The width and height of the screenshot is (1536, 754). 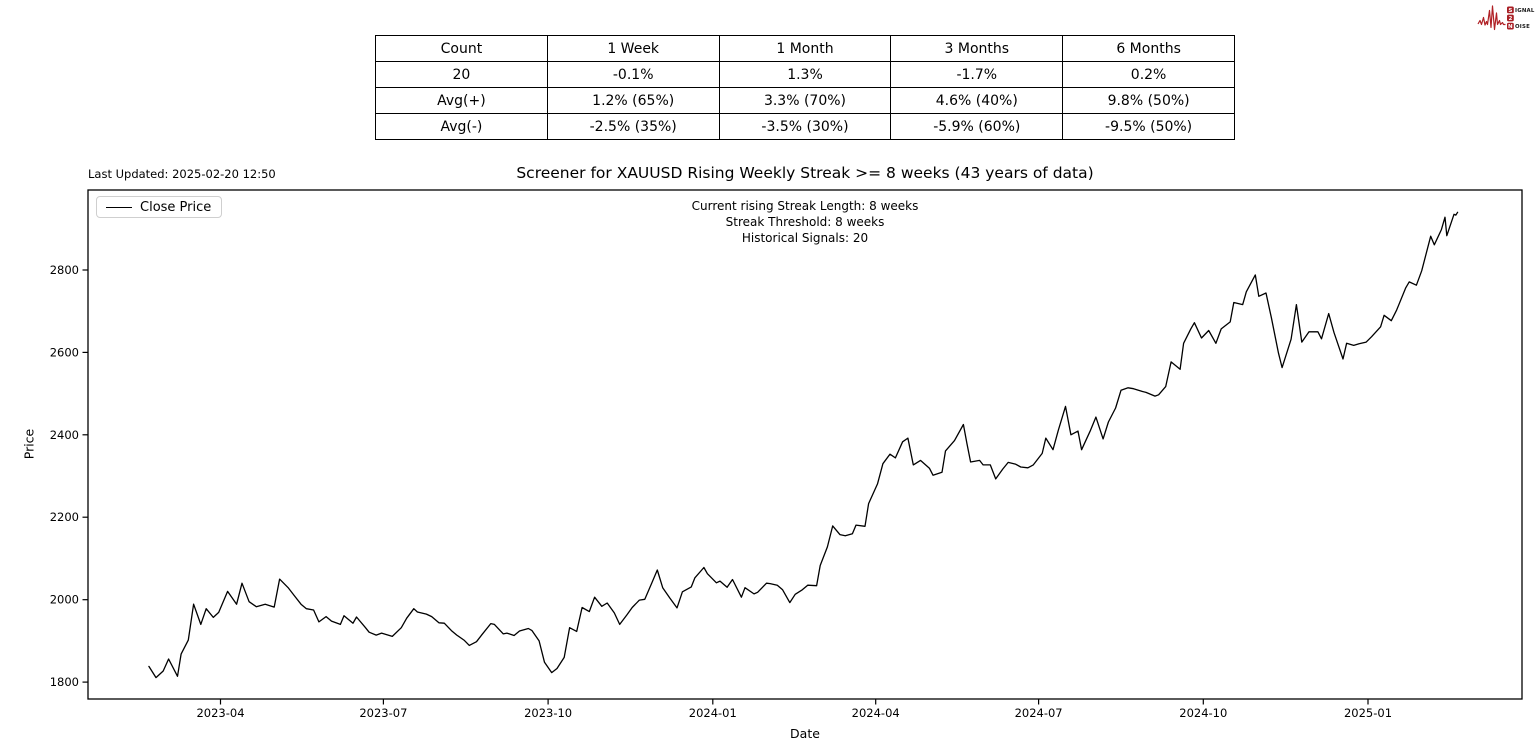 I want to click on header-cell: 1 Week, so click(x=633, y=48).